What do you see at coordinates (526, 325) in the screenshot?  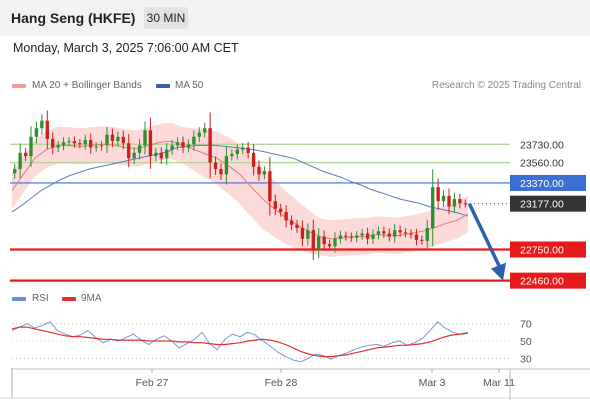 I see `rsi-tick-label: 70` at bounding box center [526, 325].